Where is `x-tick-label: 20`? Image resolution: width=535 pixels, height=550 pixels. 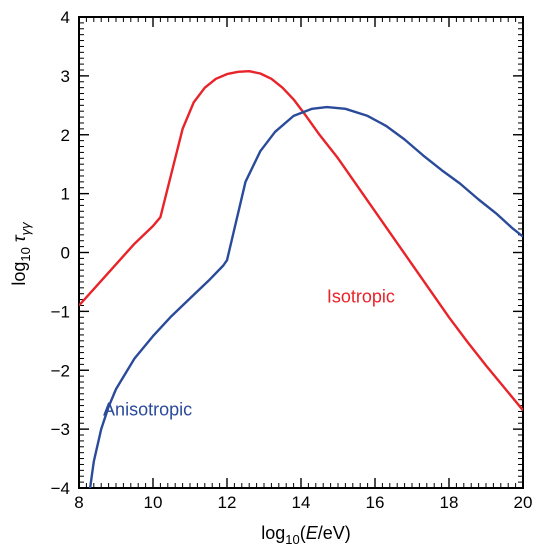 x-tick-label: 20 is located at coordinates (523, 502).